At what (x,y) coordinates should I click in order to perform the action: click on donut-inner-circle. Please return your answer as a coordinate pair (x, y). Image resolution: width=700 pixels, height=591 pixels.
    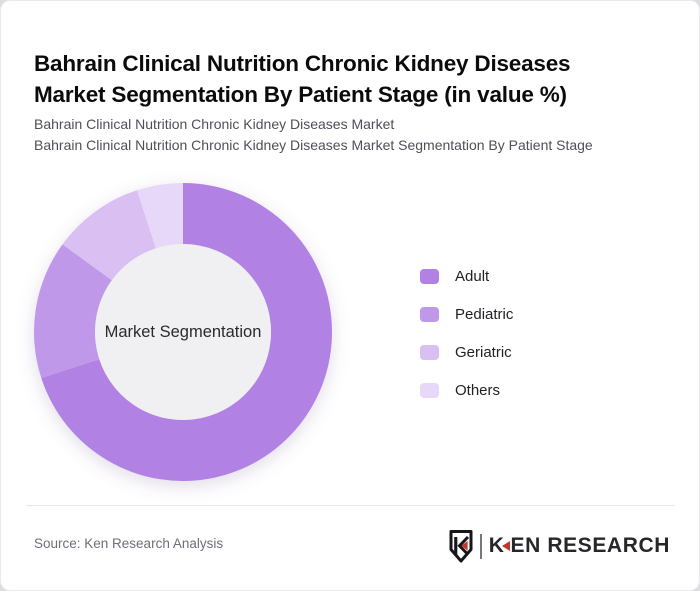
    Looking at the image, I should click on (183, 332).